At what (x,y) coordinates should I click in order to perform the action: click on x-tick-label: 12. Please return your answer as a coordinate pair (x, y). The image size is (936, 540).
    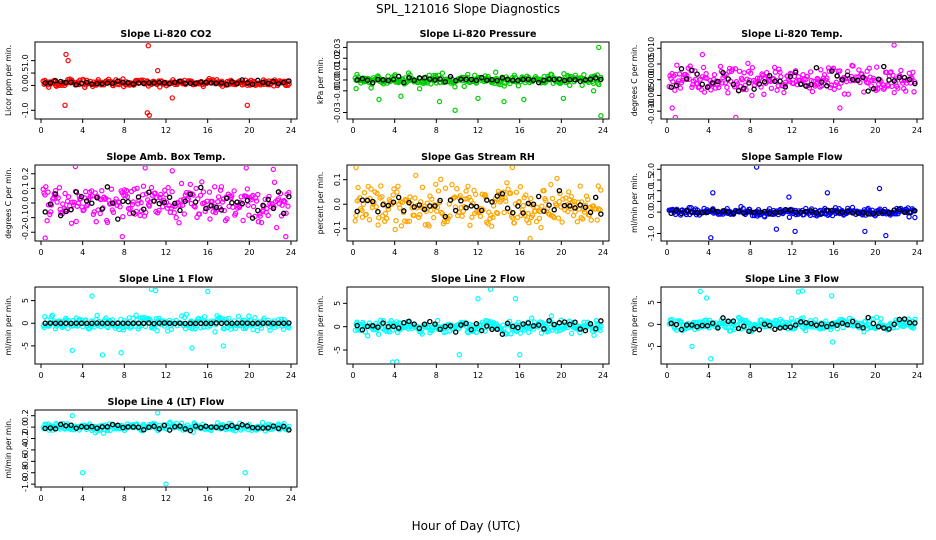
    Looking at the image, I should click on (166, 252).